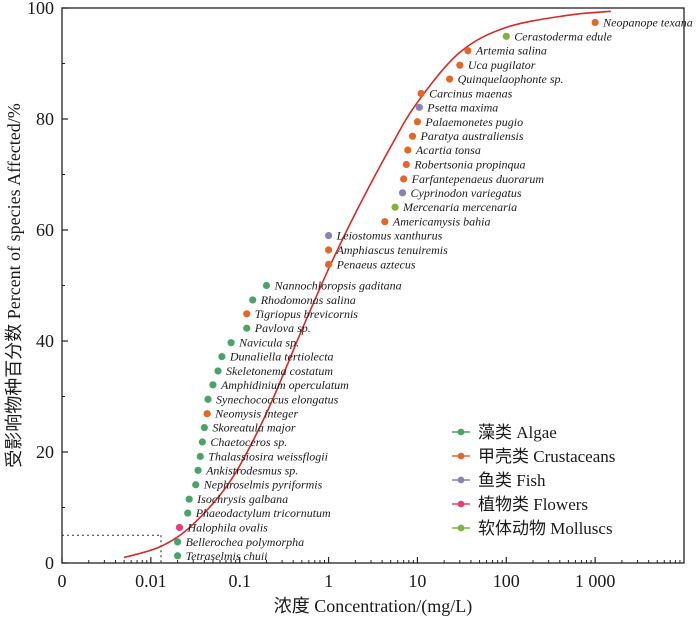  What do you see at coordinates (40, 9) in the screenshot?
I see `y-tick-label: 100` at bounding box center [40, 9].